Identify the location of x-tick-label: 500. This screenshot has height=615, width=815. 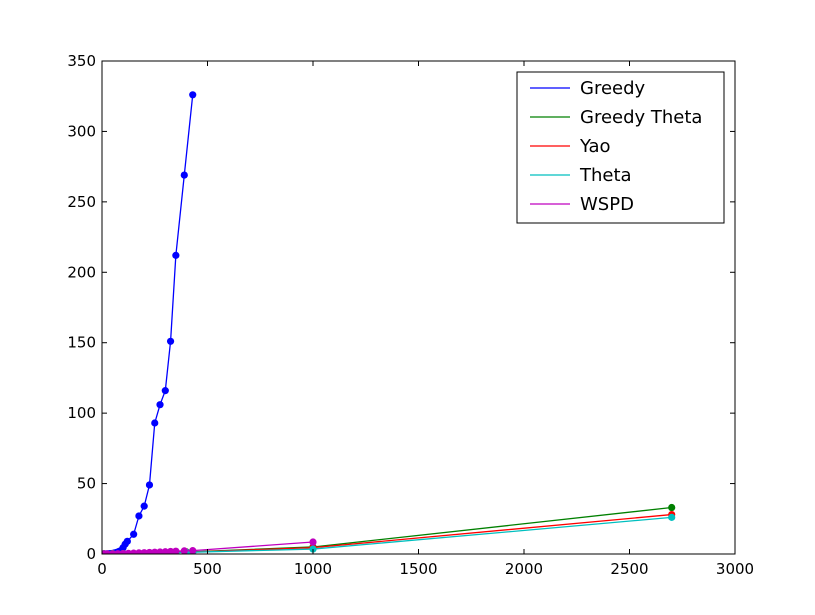
(207, 569).